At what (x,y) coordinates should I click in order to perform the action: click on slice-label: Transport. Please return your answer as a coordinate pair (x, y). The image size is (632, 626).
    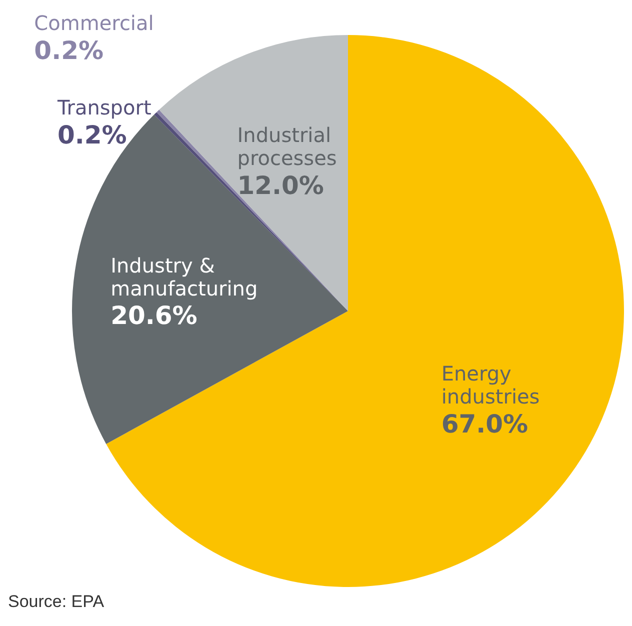
    Looking at the image, I should click on (104, 108).